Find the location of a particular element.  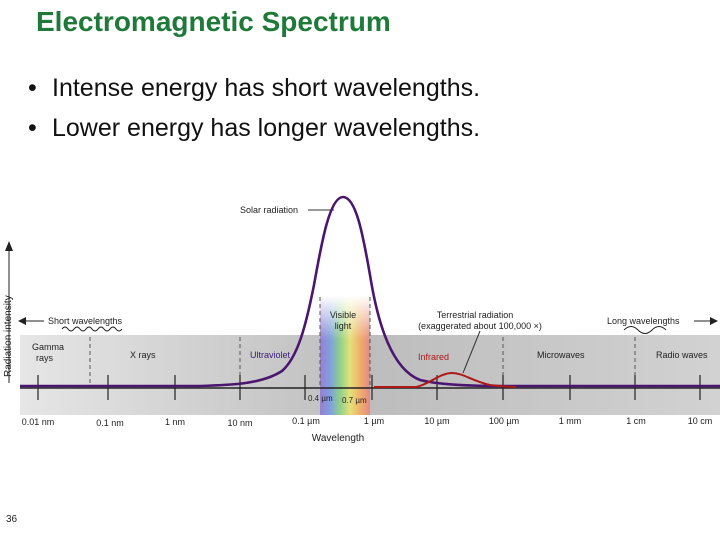

short-arrowhead is located at coordinates (22, 321).